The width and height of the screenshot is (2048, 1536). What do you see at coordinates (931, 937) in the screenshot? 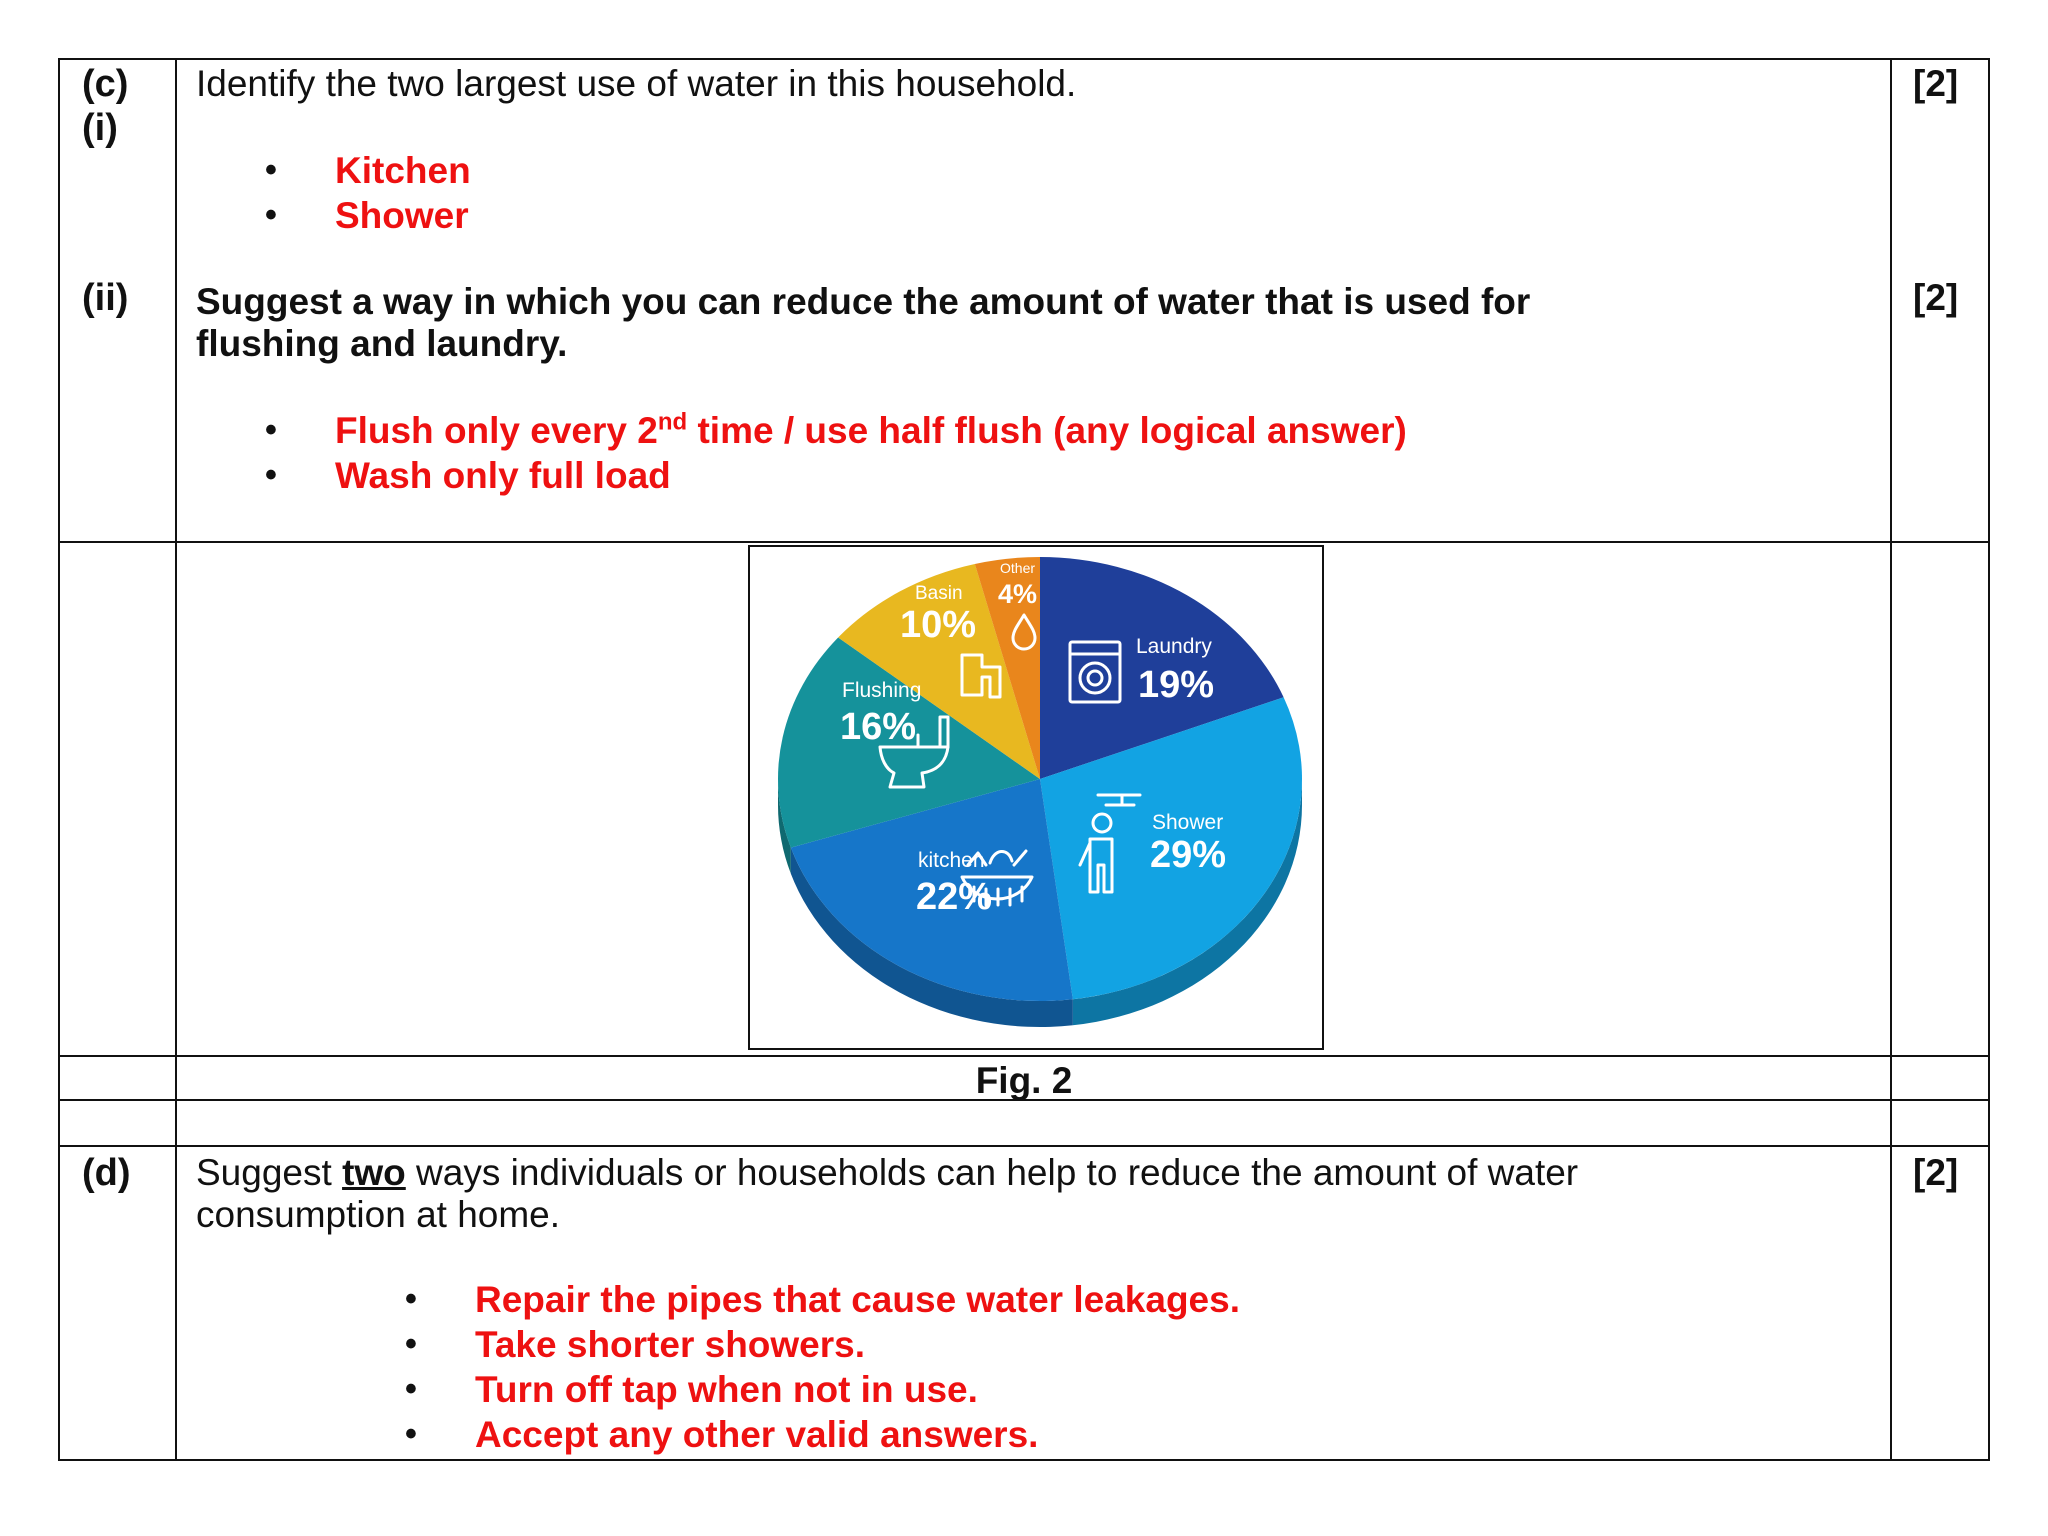
I see `pie-side-kitchen` at bounding box center [931, 937].